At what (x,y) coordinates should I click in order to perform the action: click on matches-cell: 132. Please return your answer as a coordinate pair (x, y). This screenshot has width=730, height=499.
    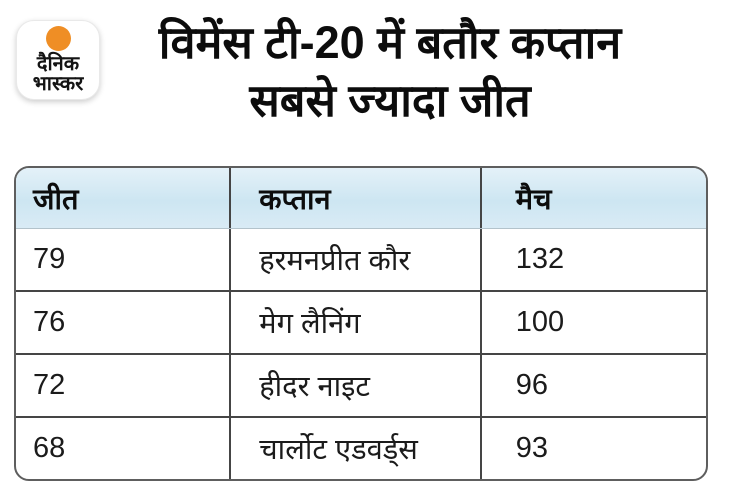
    Looking at the image, I should click on (540, 259).